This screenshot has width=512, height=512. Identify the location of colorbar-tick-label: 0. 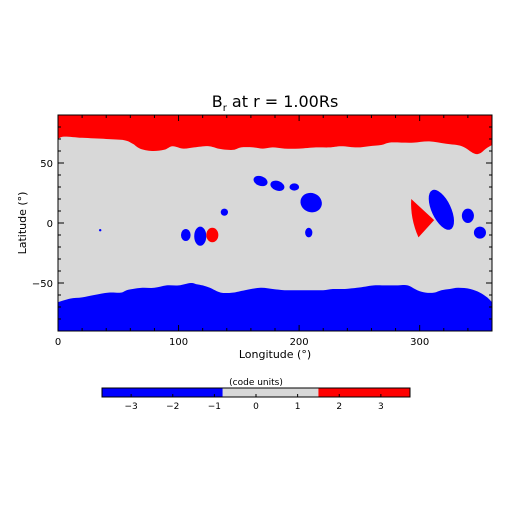
(256, 407).